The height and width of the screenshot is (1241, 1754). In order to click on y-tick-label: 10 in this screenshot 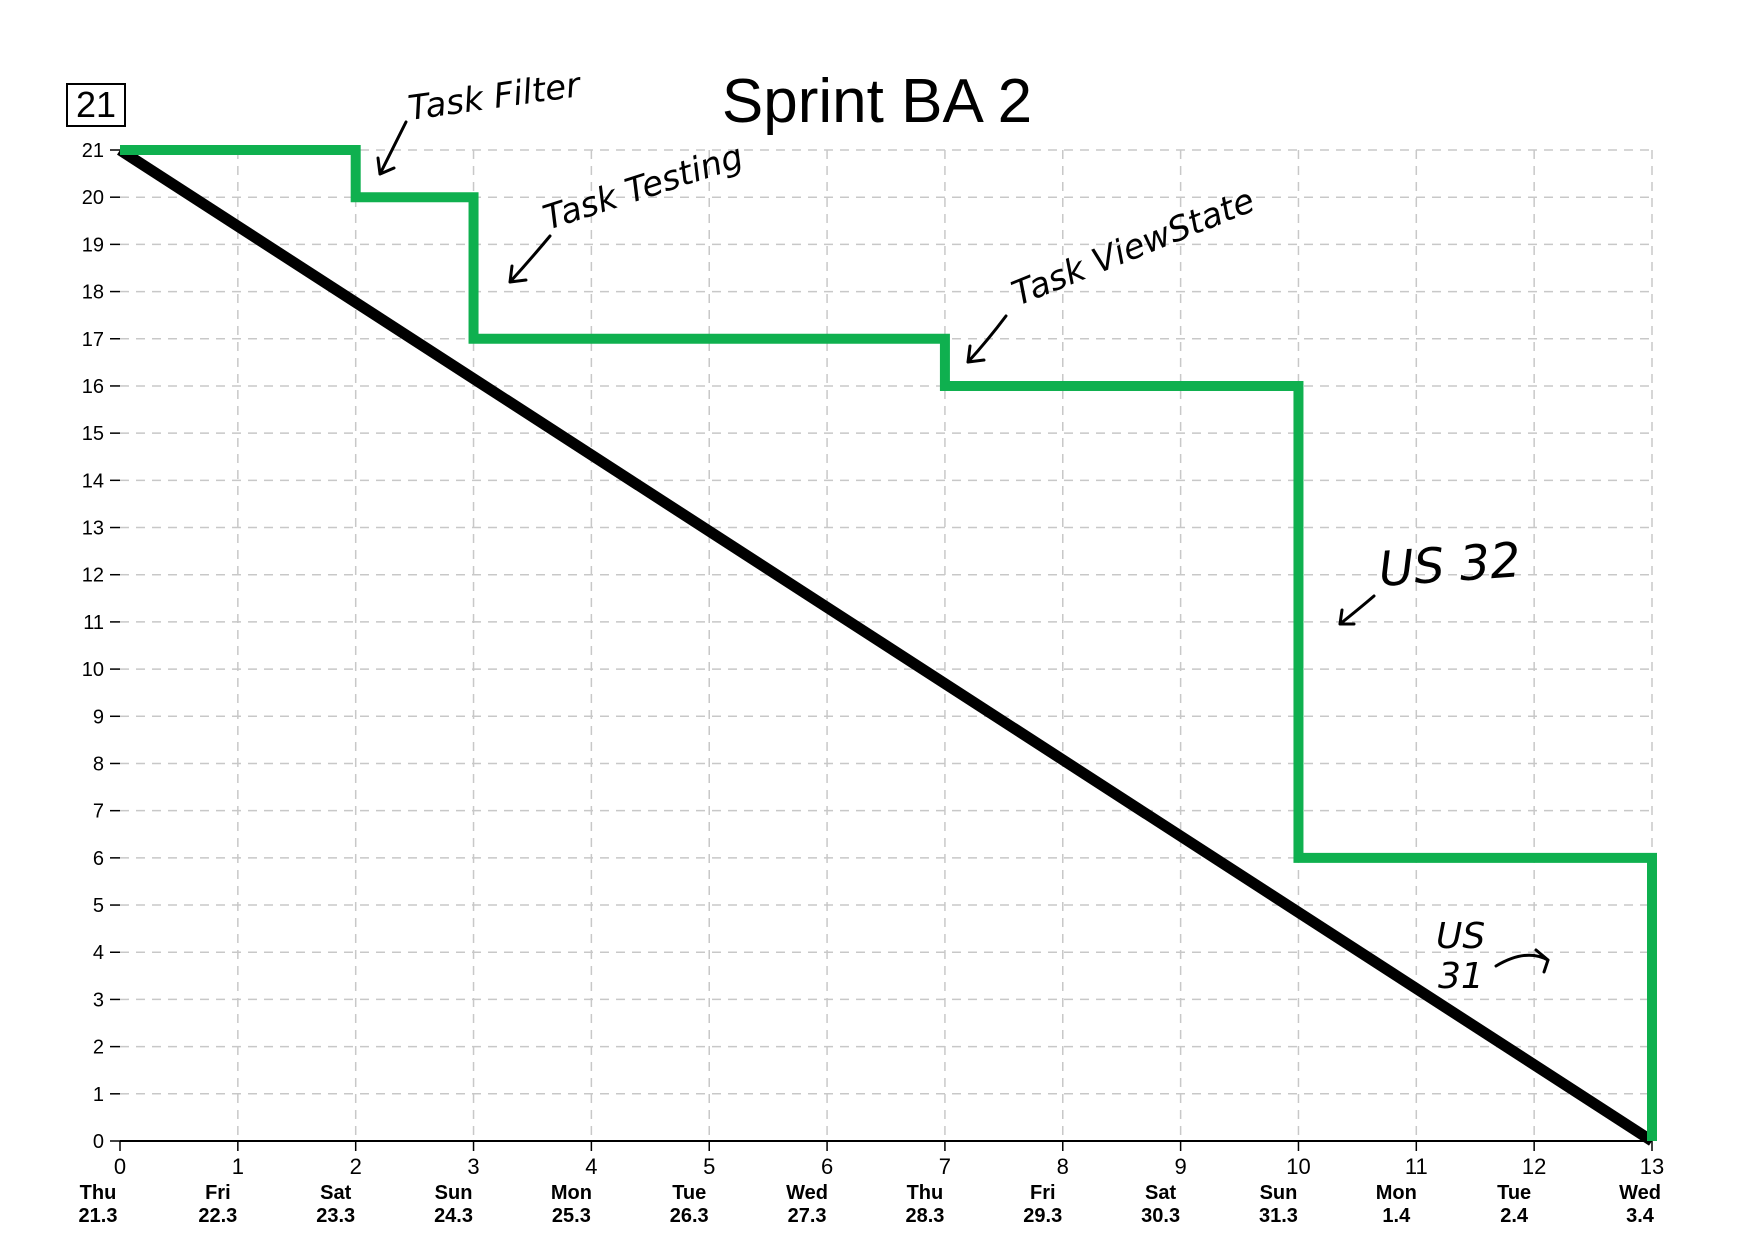, I will do `click(93, 670)`.